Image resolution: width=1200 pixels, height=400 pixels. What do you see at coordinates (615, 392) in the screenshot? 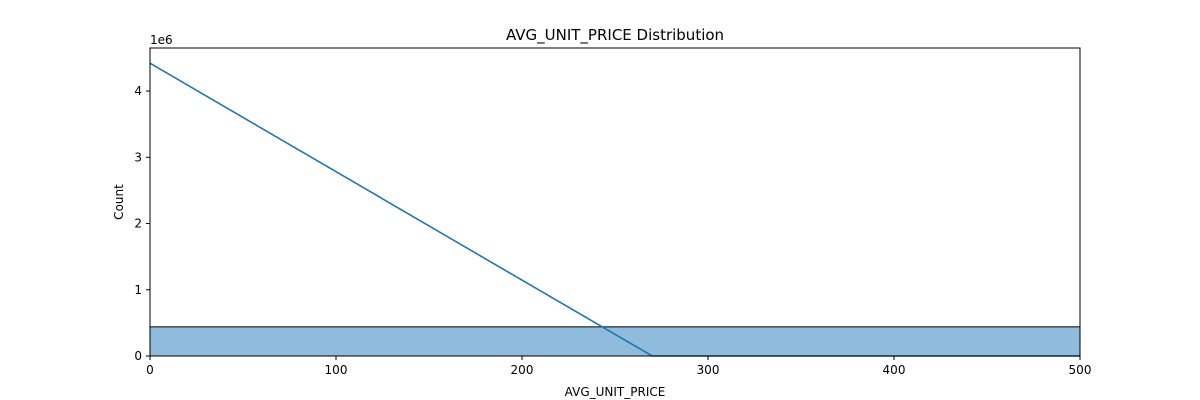
I see `x-axis-label: AVG_UNIT_PRICE` at bounding box center [615, 392].